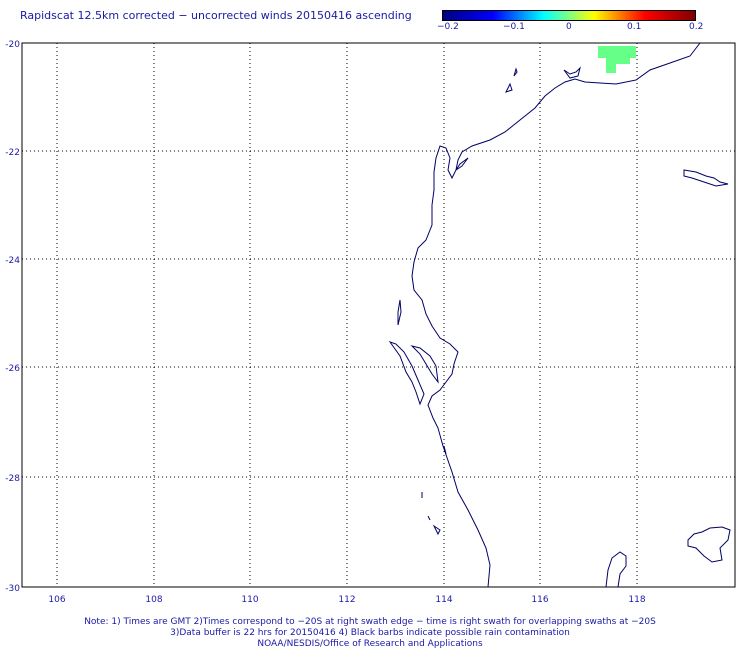 The height and width of the screenshot is (650, 740). Describe the element at coordinates (12, 261) in the screenshot. I see `y-tick-label: -24` at that location.